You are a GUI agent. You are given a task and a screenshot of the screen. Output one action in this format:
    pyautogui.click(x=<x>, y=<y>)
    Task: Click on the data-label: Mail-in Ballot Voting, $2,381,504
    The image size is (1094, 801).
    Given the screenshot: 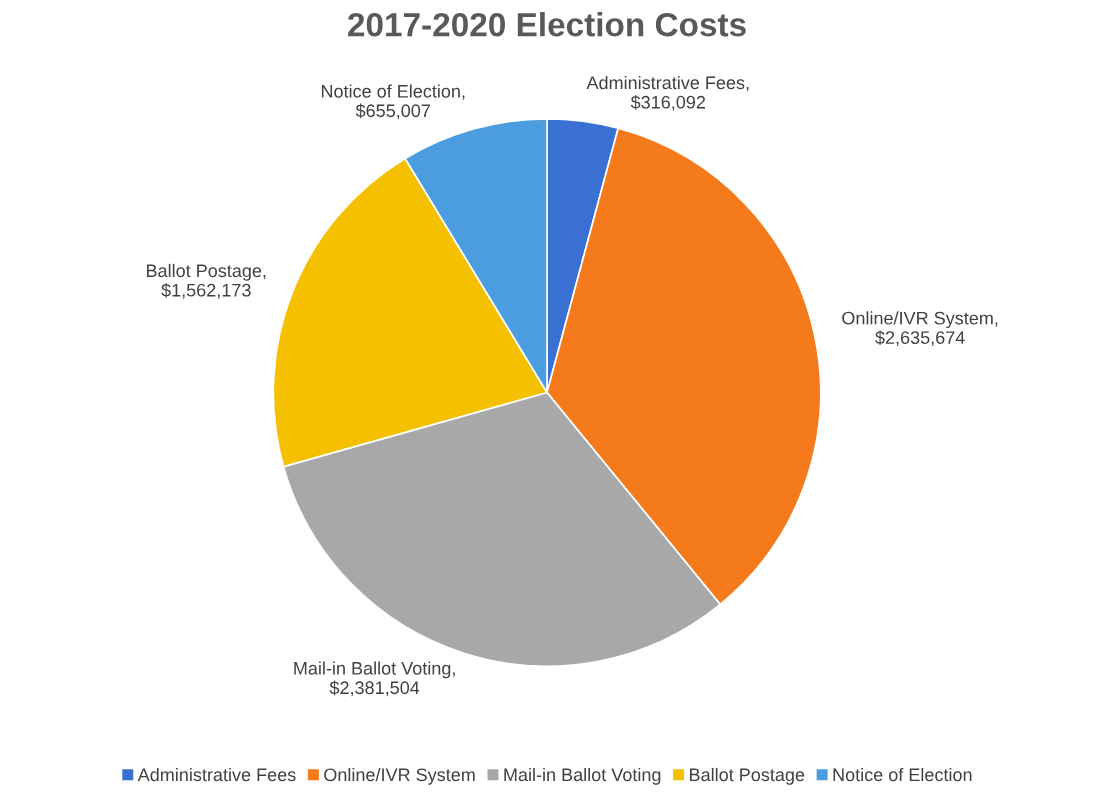 What is the action you would take?
    pyautogui.click(x=374, y=679)
    